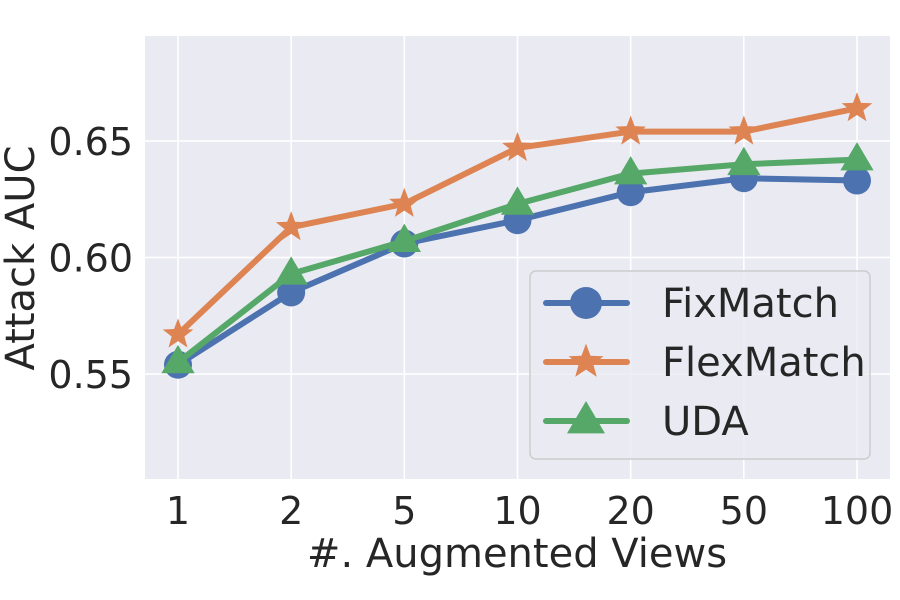  I want to click on x-tick-label: 10, so click(517, 511).